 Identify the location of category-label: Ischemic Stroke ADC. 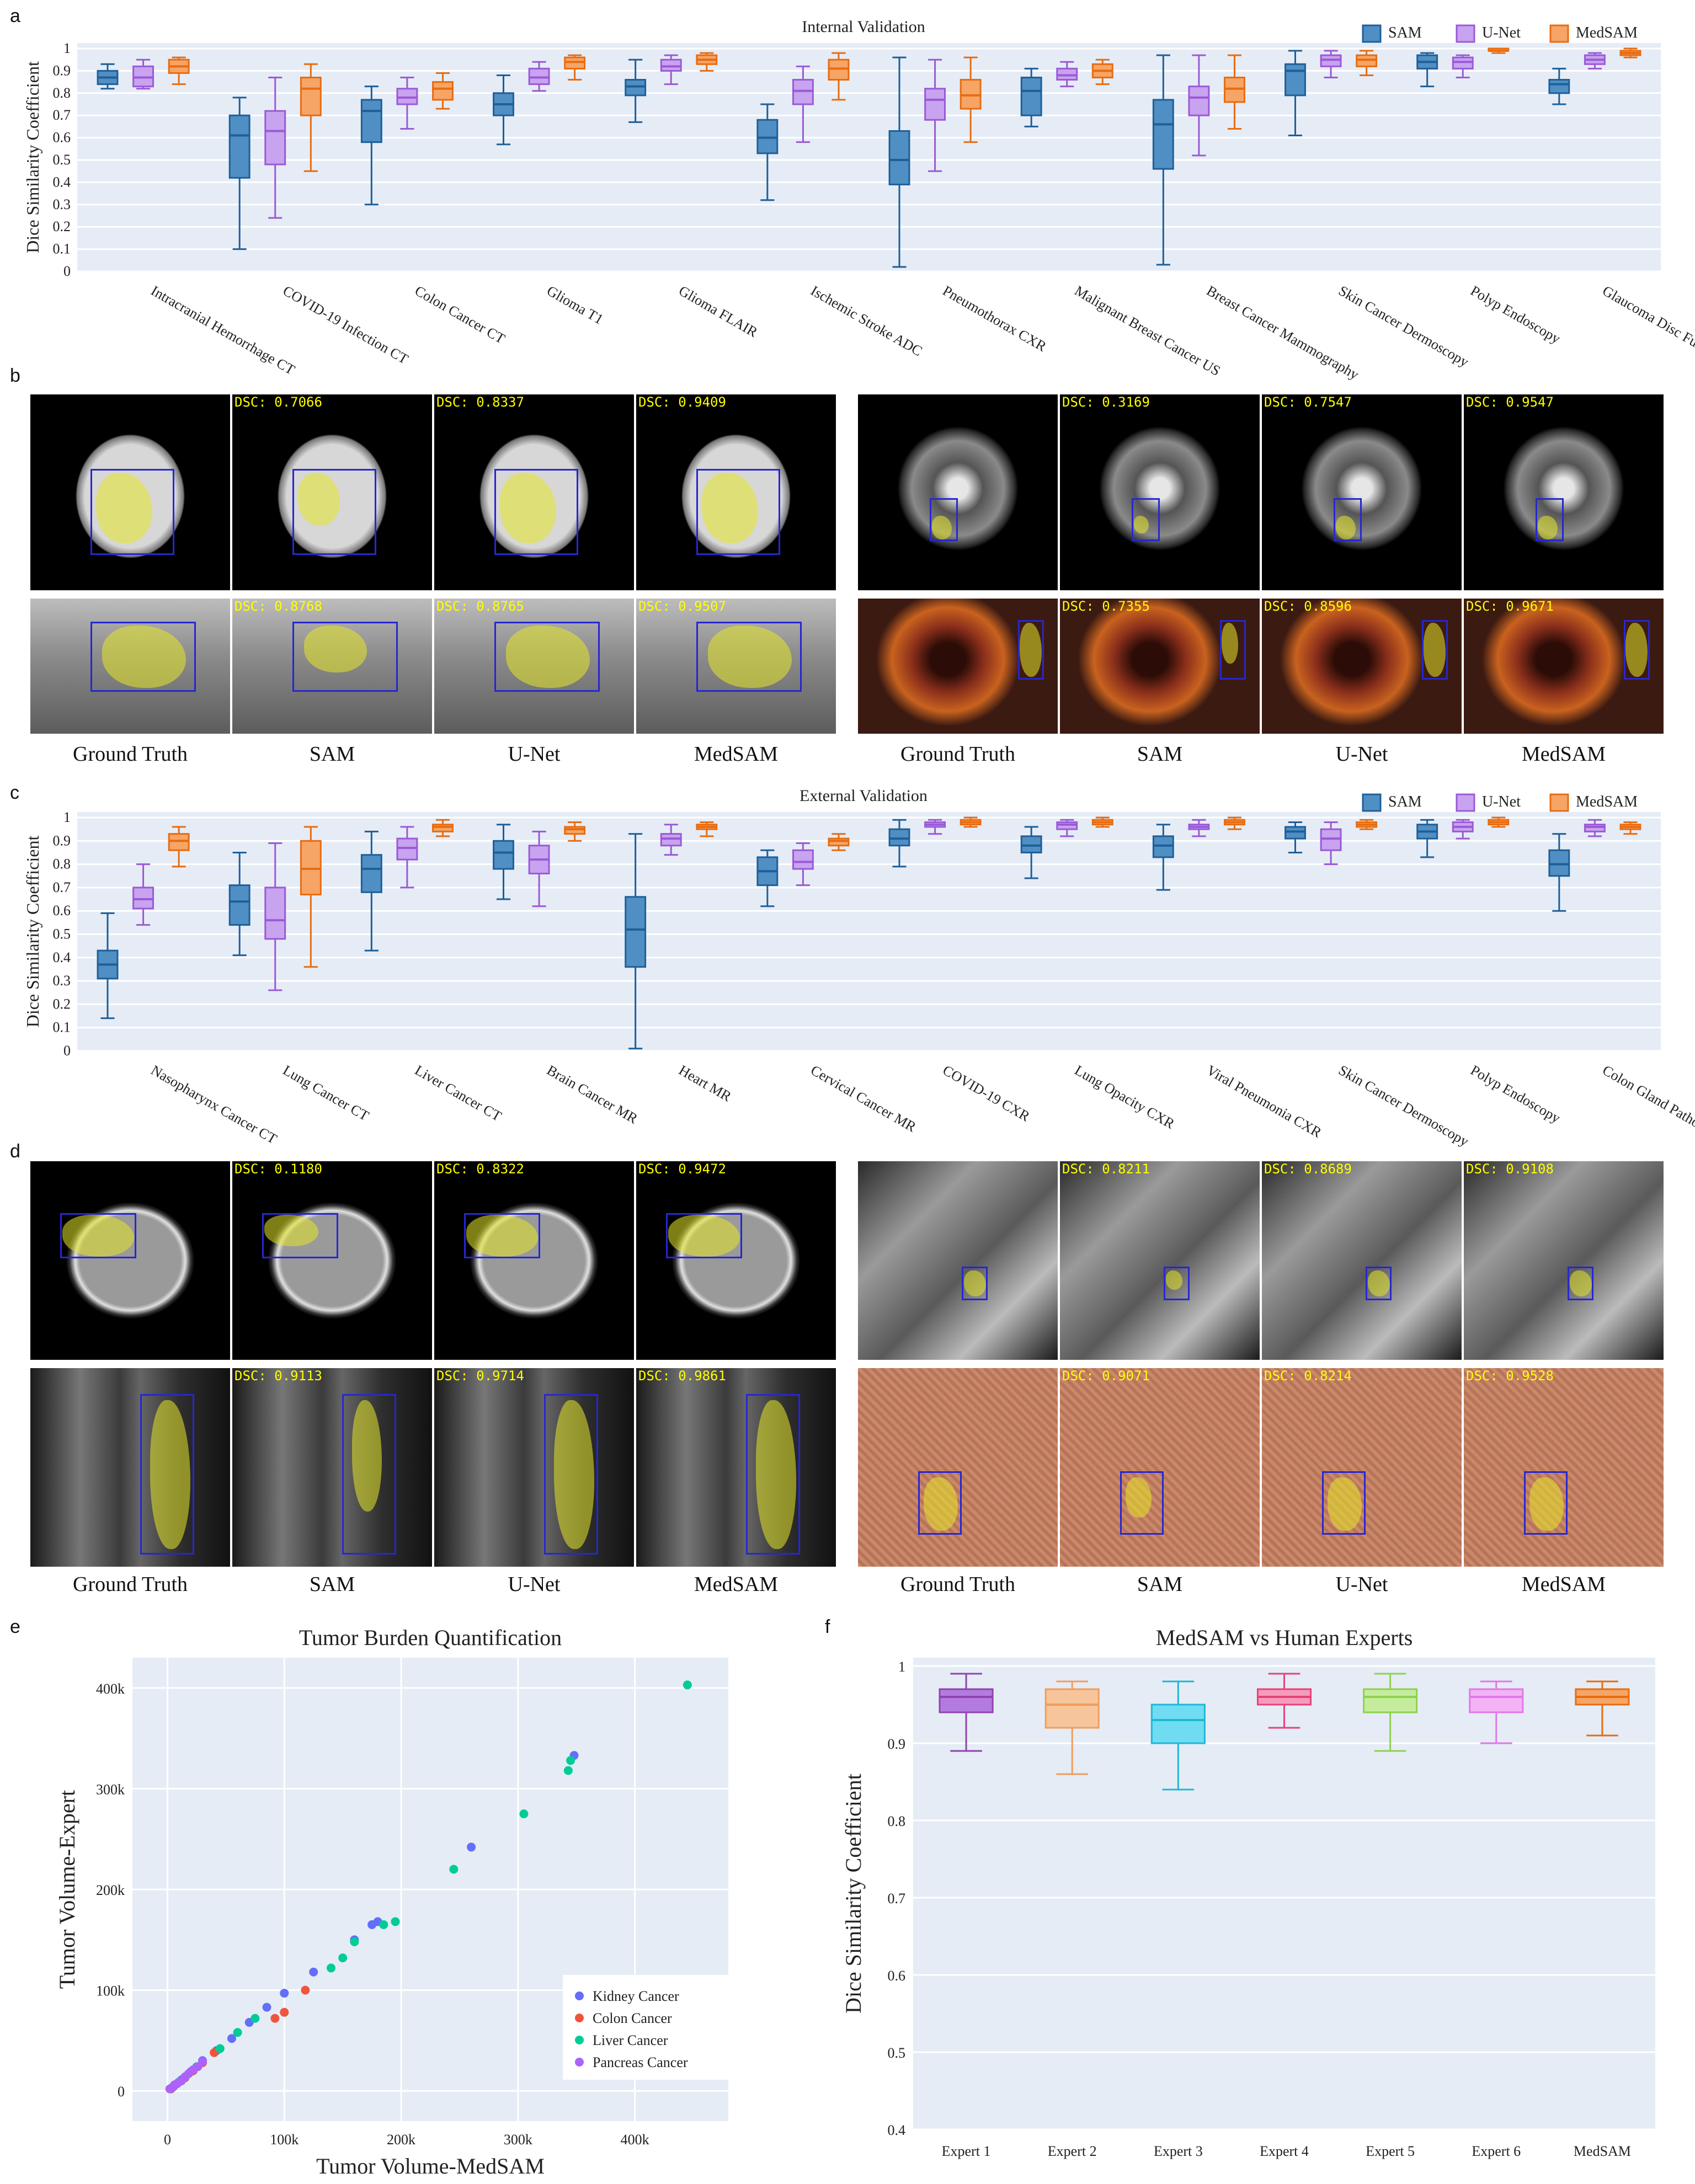
(866, 320).